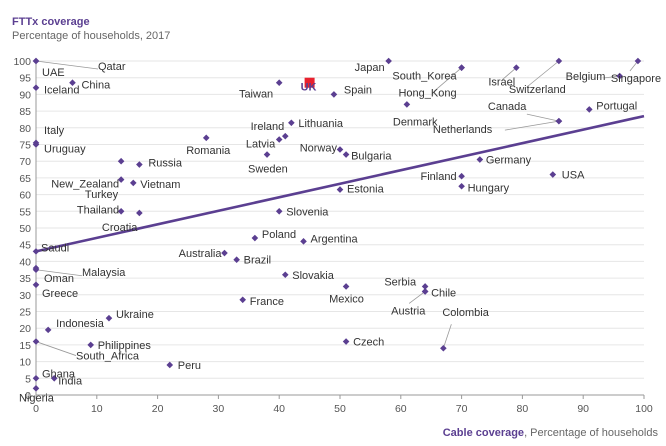 Image resolution: width=666 pixels, height=446 pixels. I want to click on y-tick-label: 90, so click(25, 95).